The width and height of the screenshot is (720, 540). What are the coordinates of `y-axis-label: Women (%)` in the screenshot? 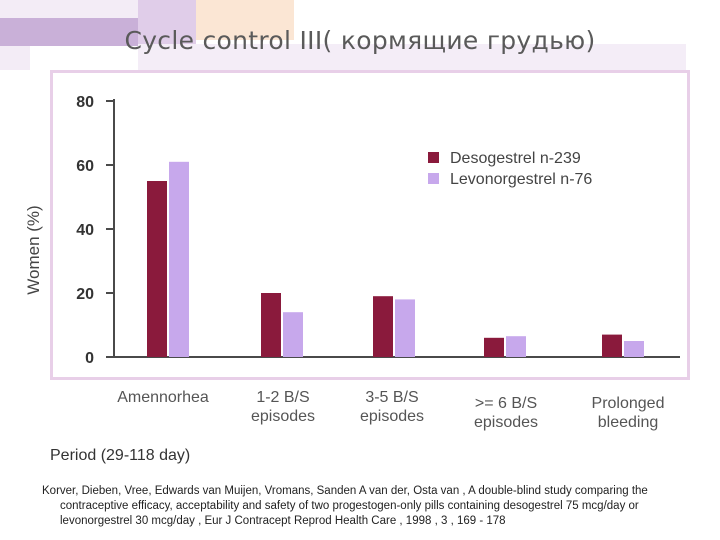 It's located at (33, 250).